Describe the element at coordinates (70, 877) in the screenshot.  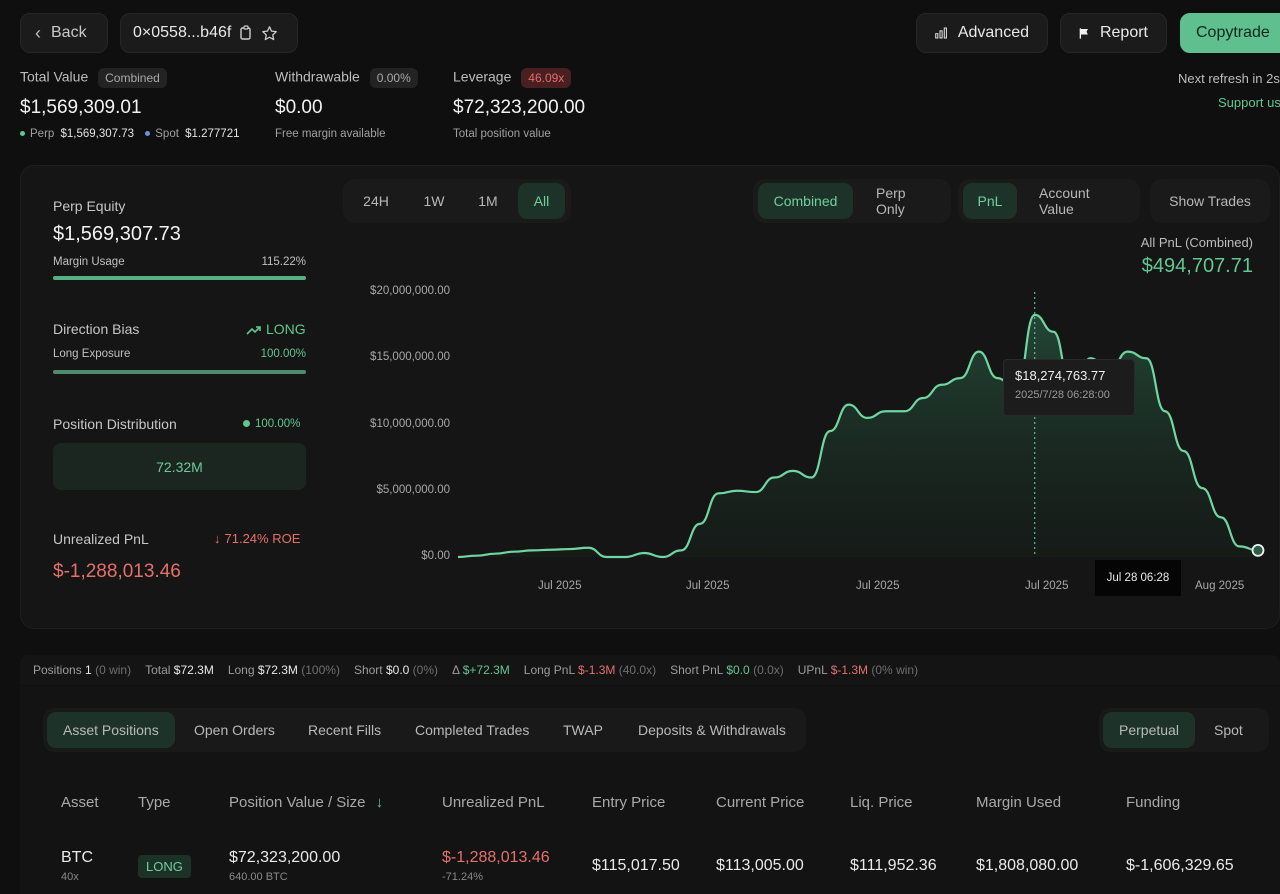
I see `asset-leverage: 40x` at that location.